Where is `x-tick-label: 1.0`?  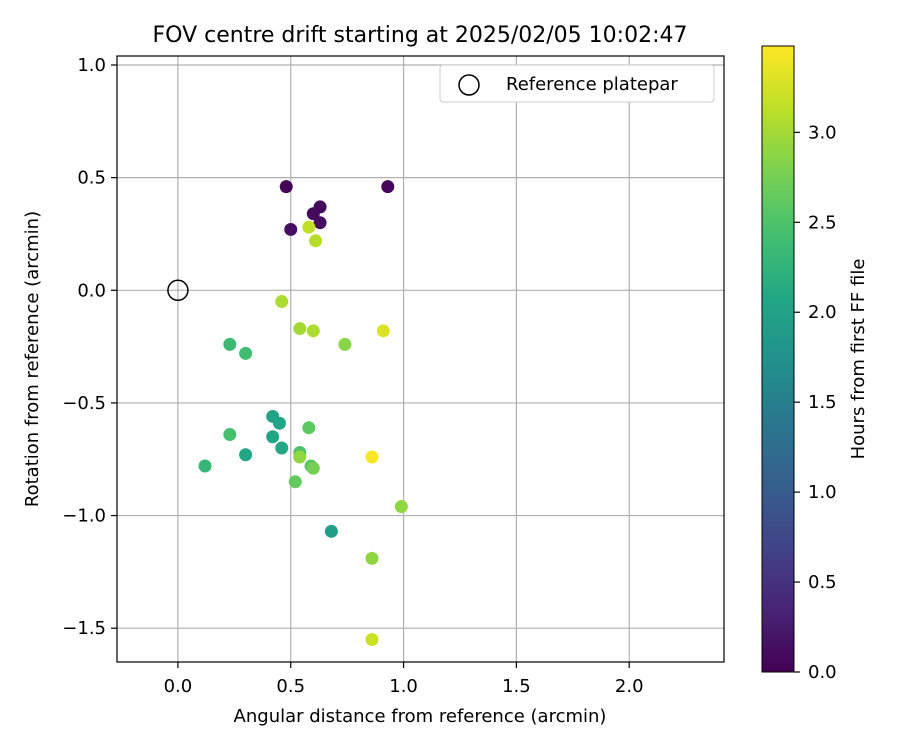
x-tick-label: 1.0 is located at coordinates (403, 686).